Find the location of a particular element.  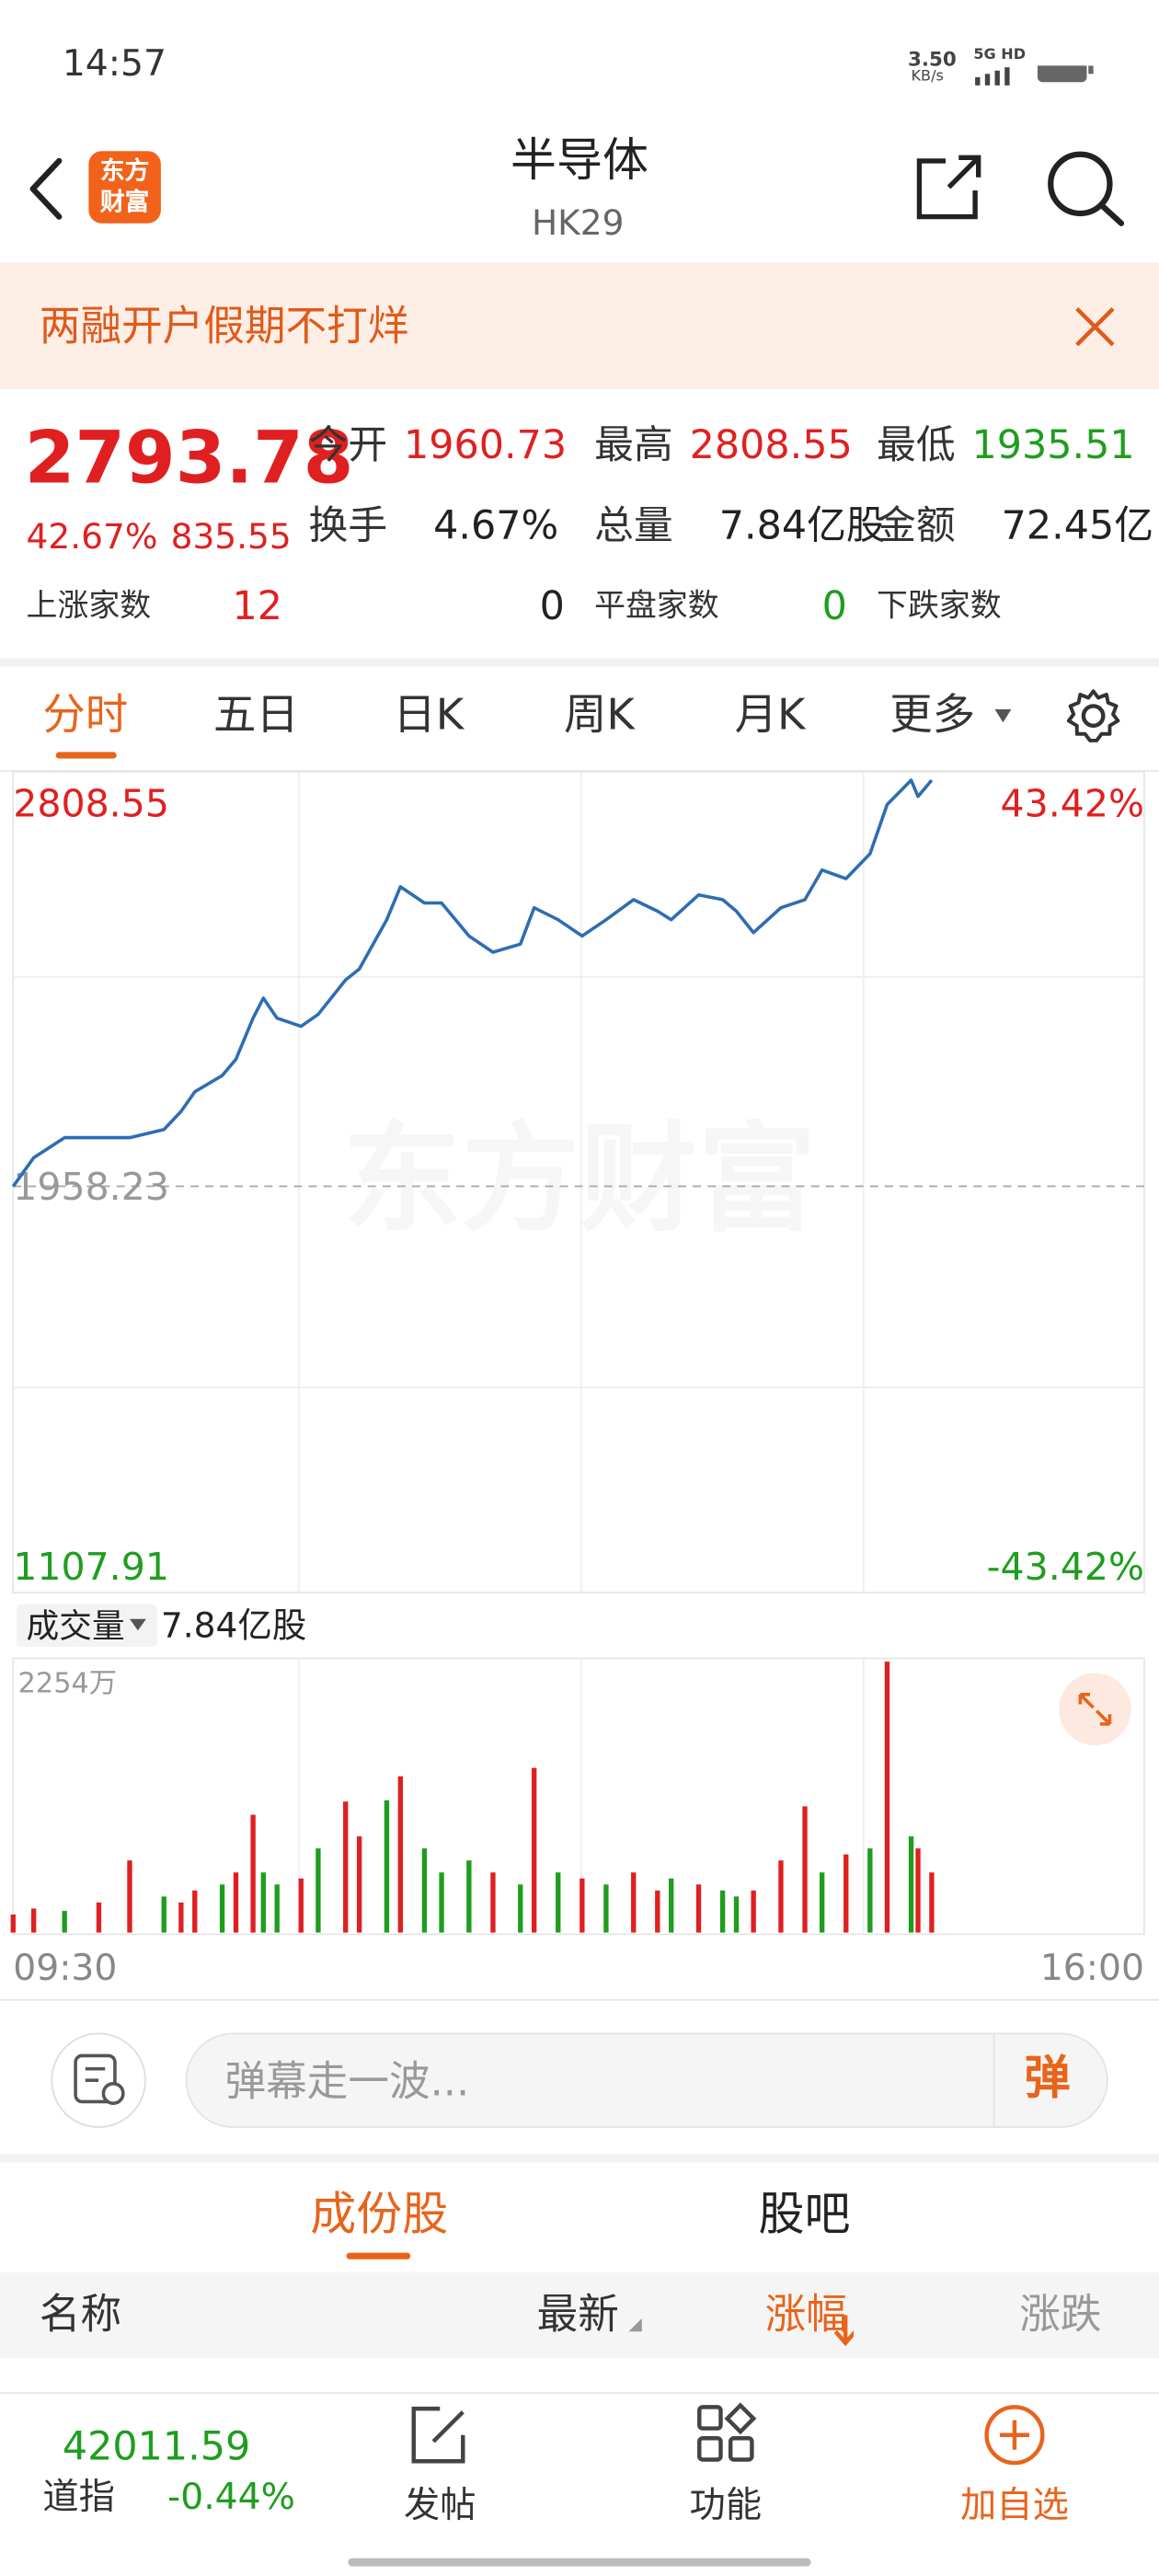

breadth-label: 上涨家数 is located at coordinates (89, 606).